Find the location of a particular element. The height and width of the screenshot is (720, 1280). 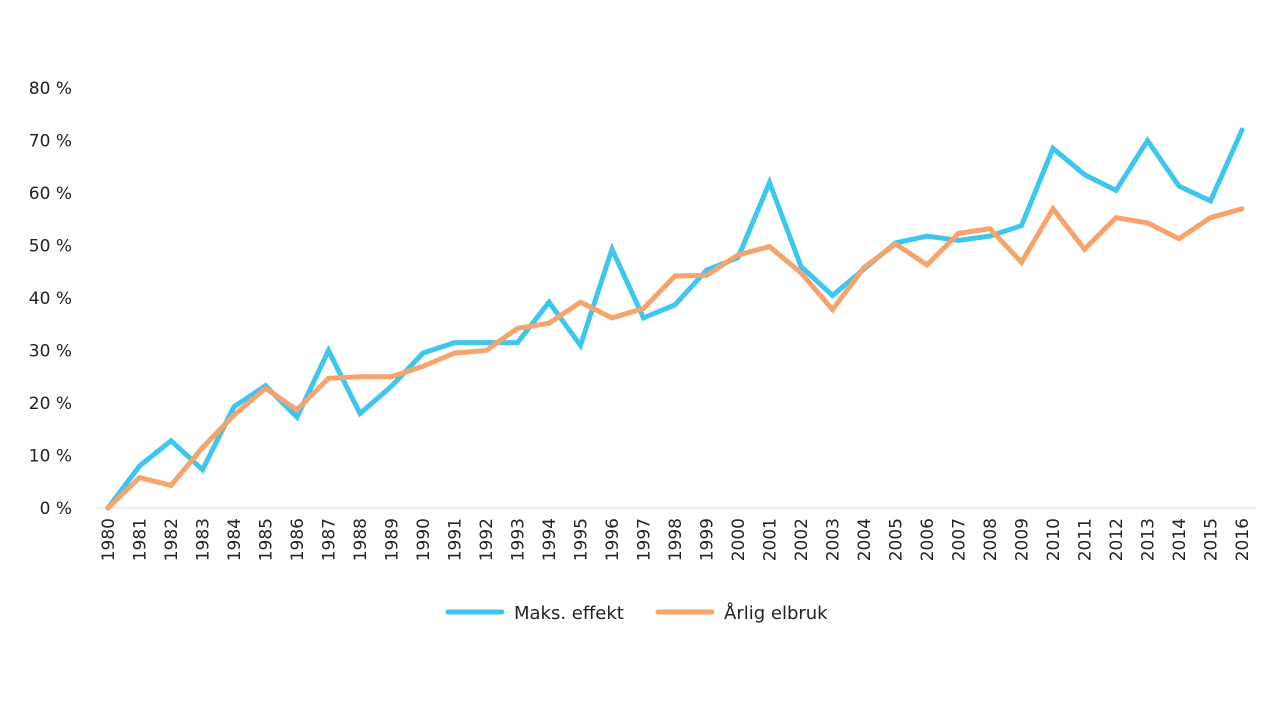

x-tick-label: 2003 is located at coordinates (834, 539).